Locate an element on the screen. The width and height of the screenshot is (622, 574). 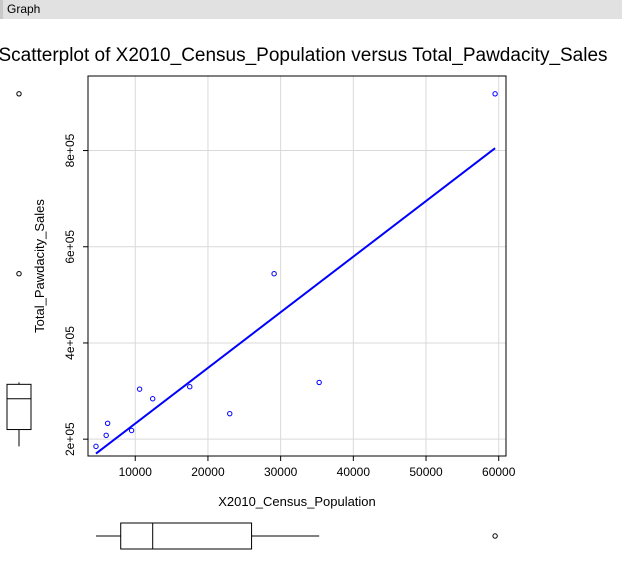
y-box is located at coordinates (19, 407).